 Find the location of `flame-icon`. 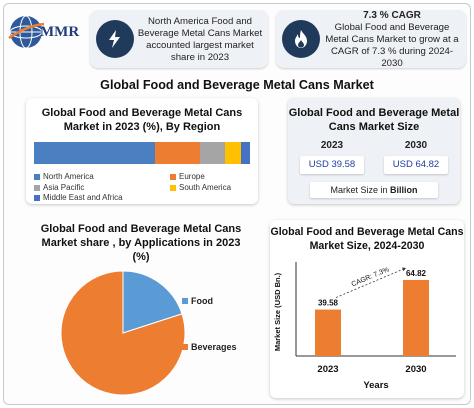

flame-icon is located at coordinates (301, 39).